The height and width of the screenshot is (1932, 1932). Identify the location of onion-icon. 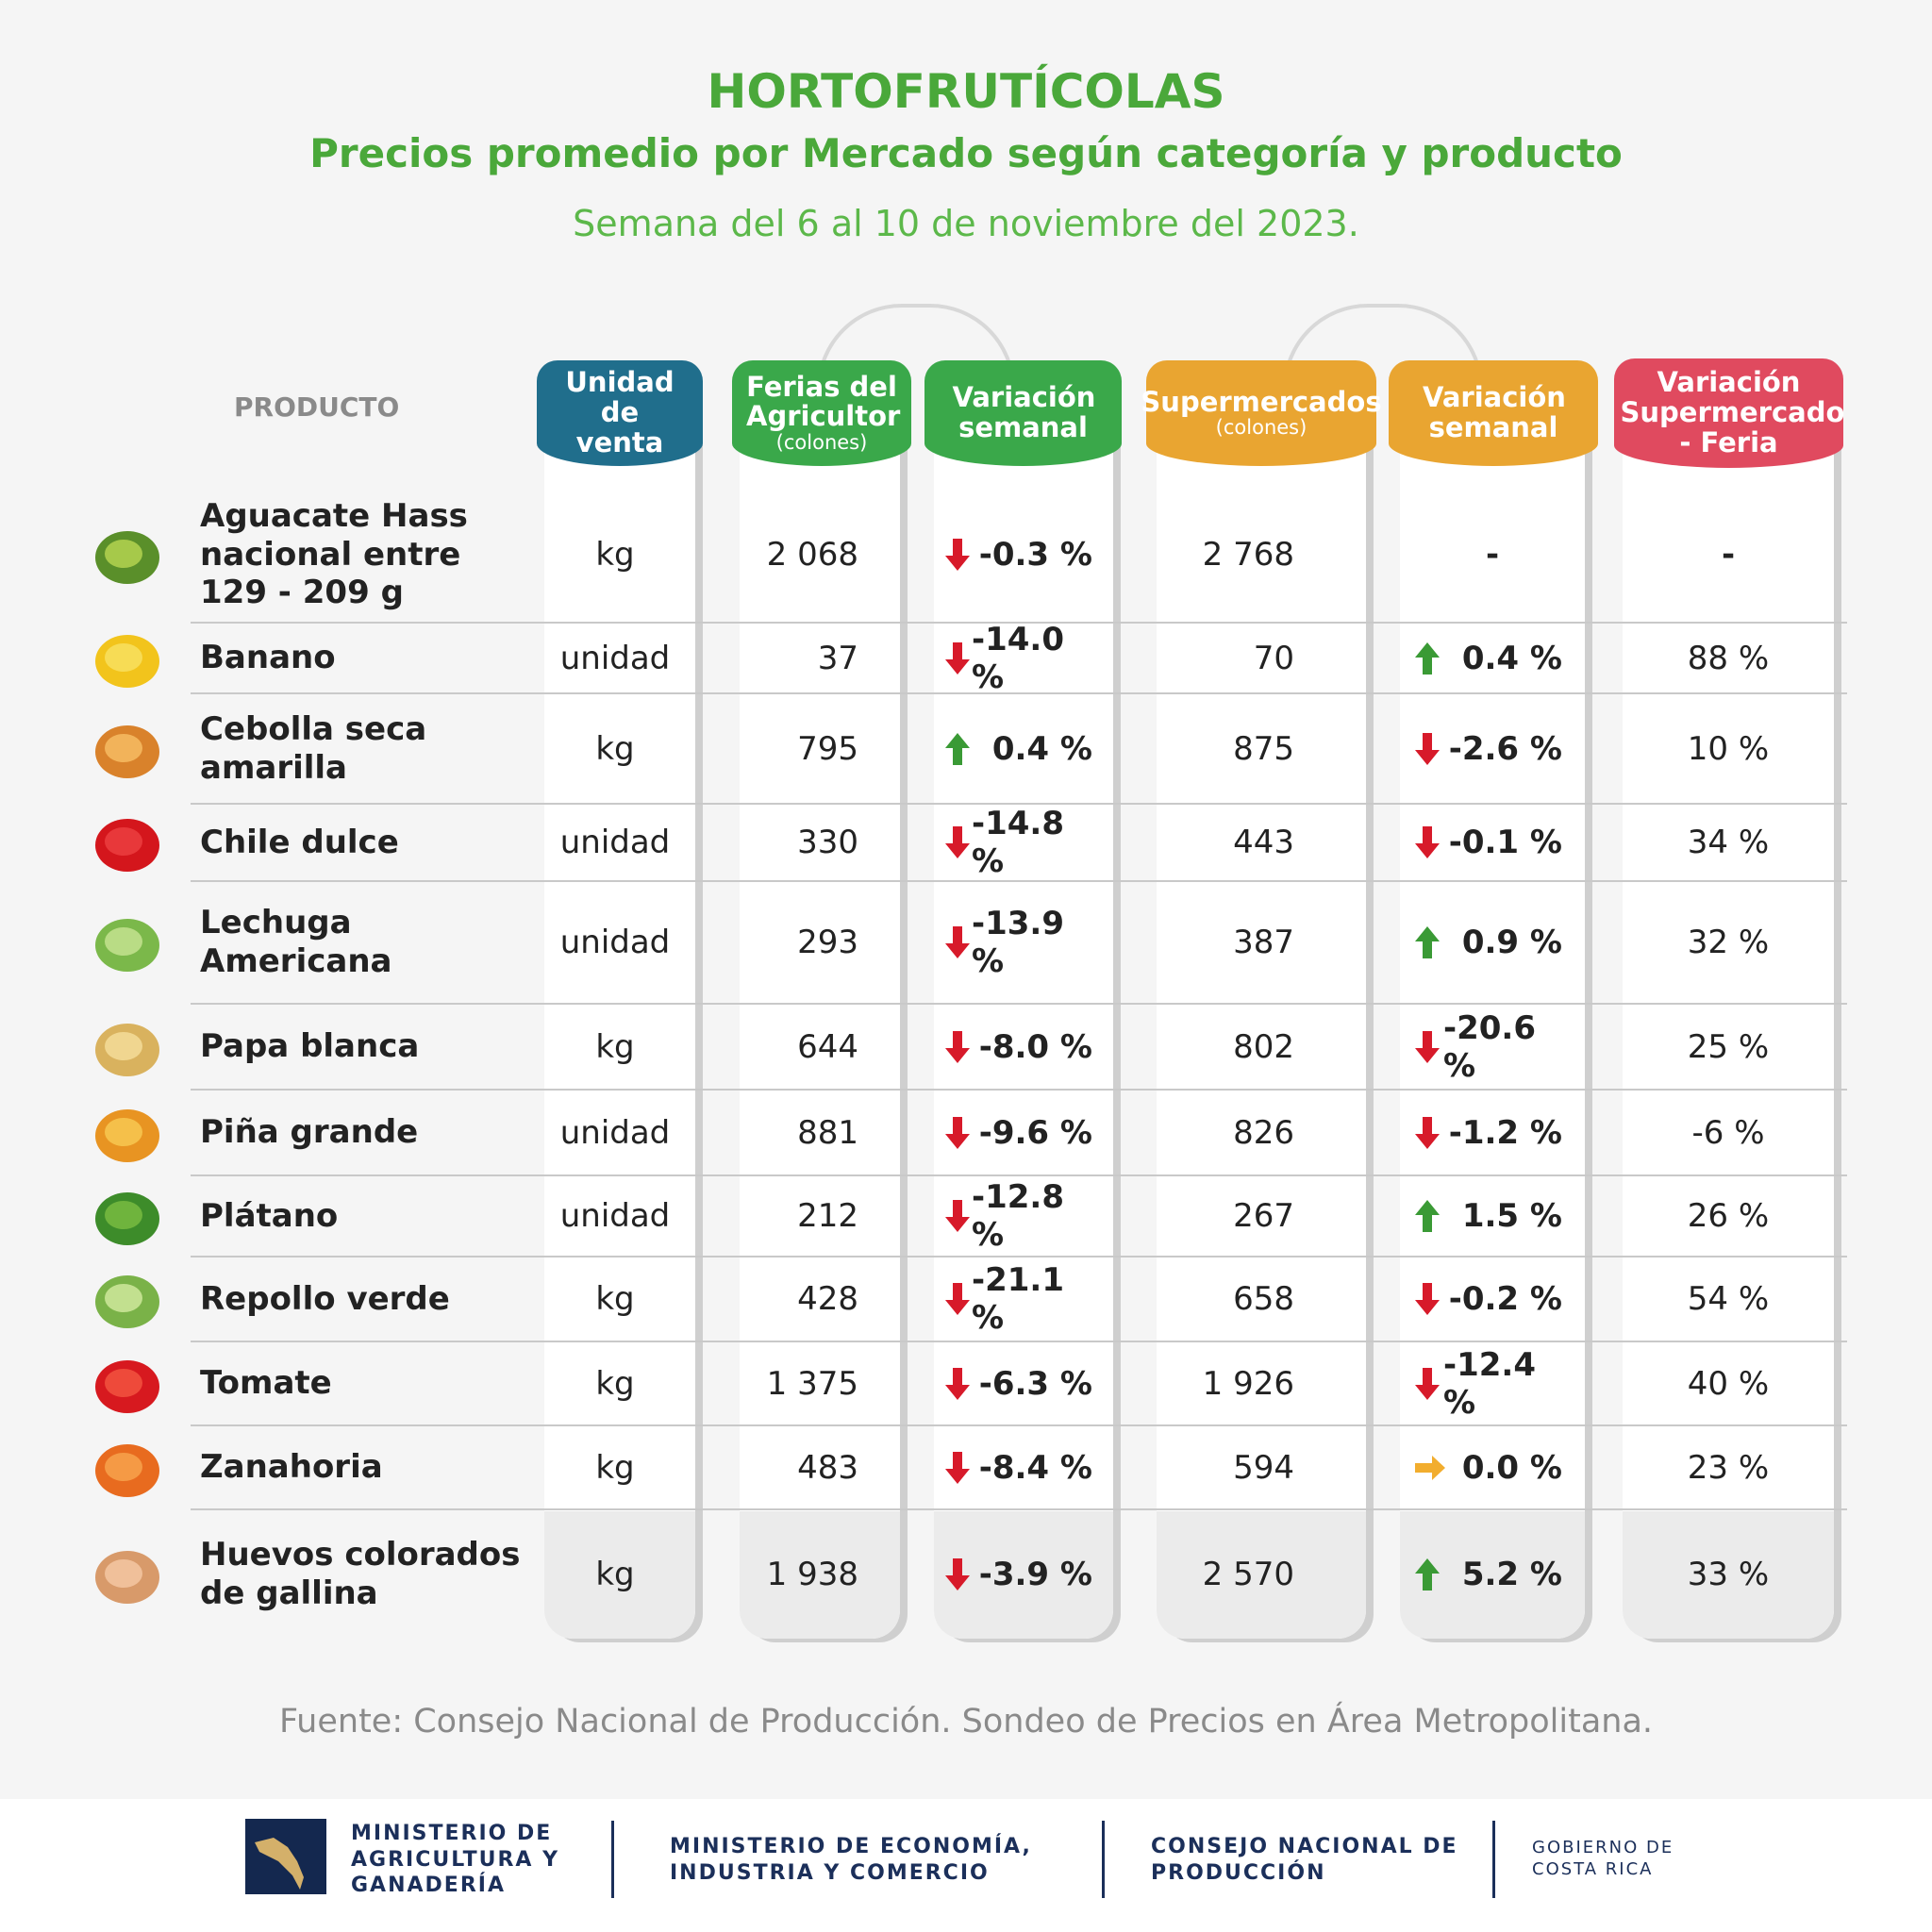
(127, 748).